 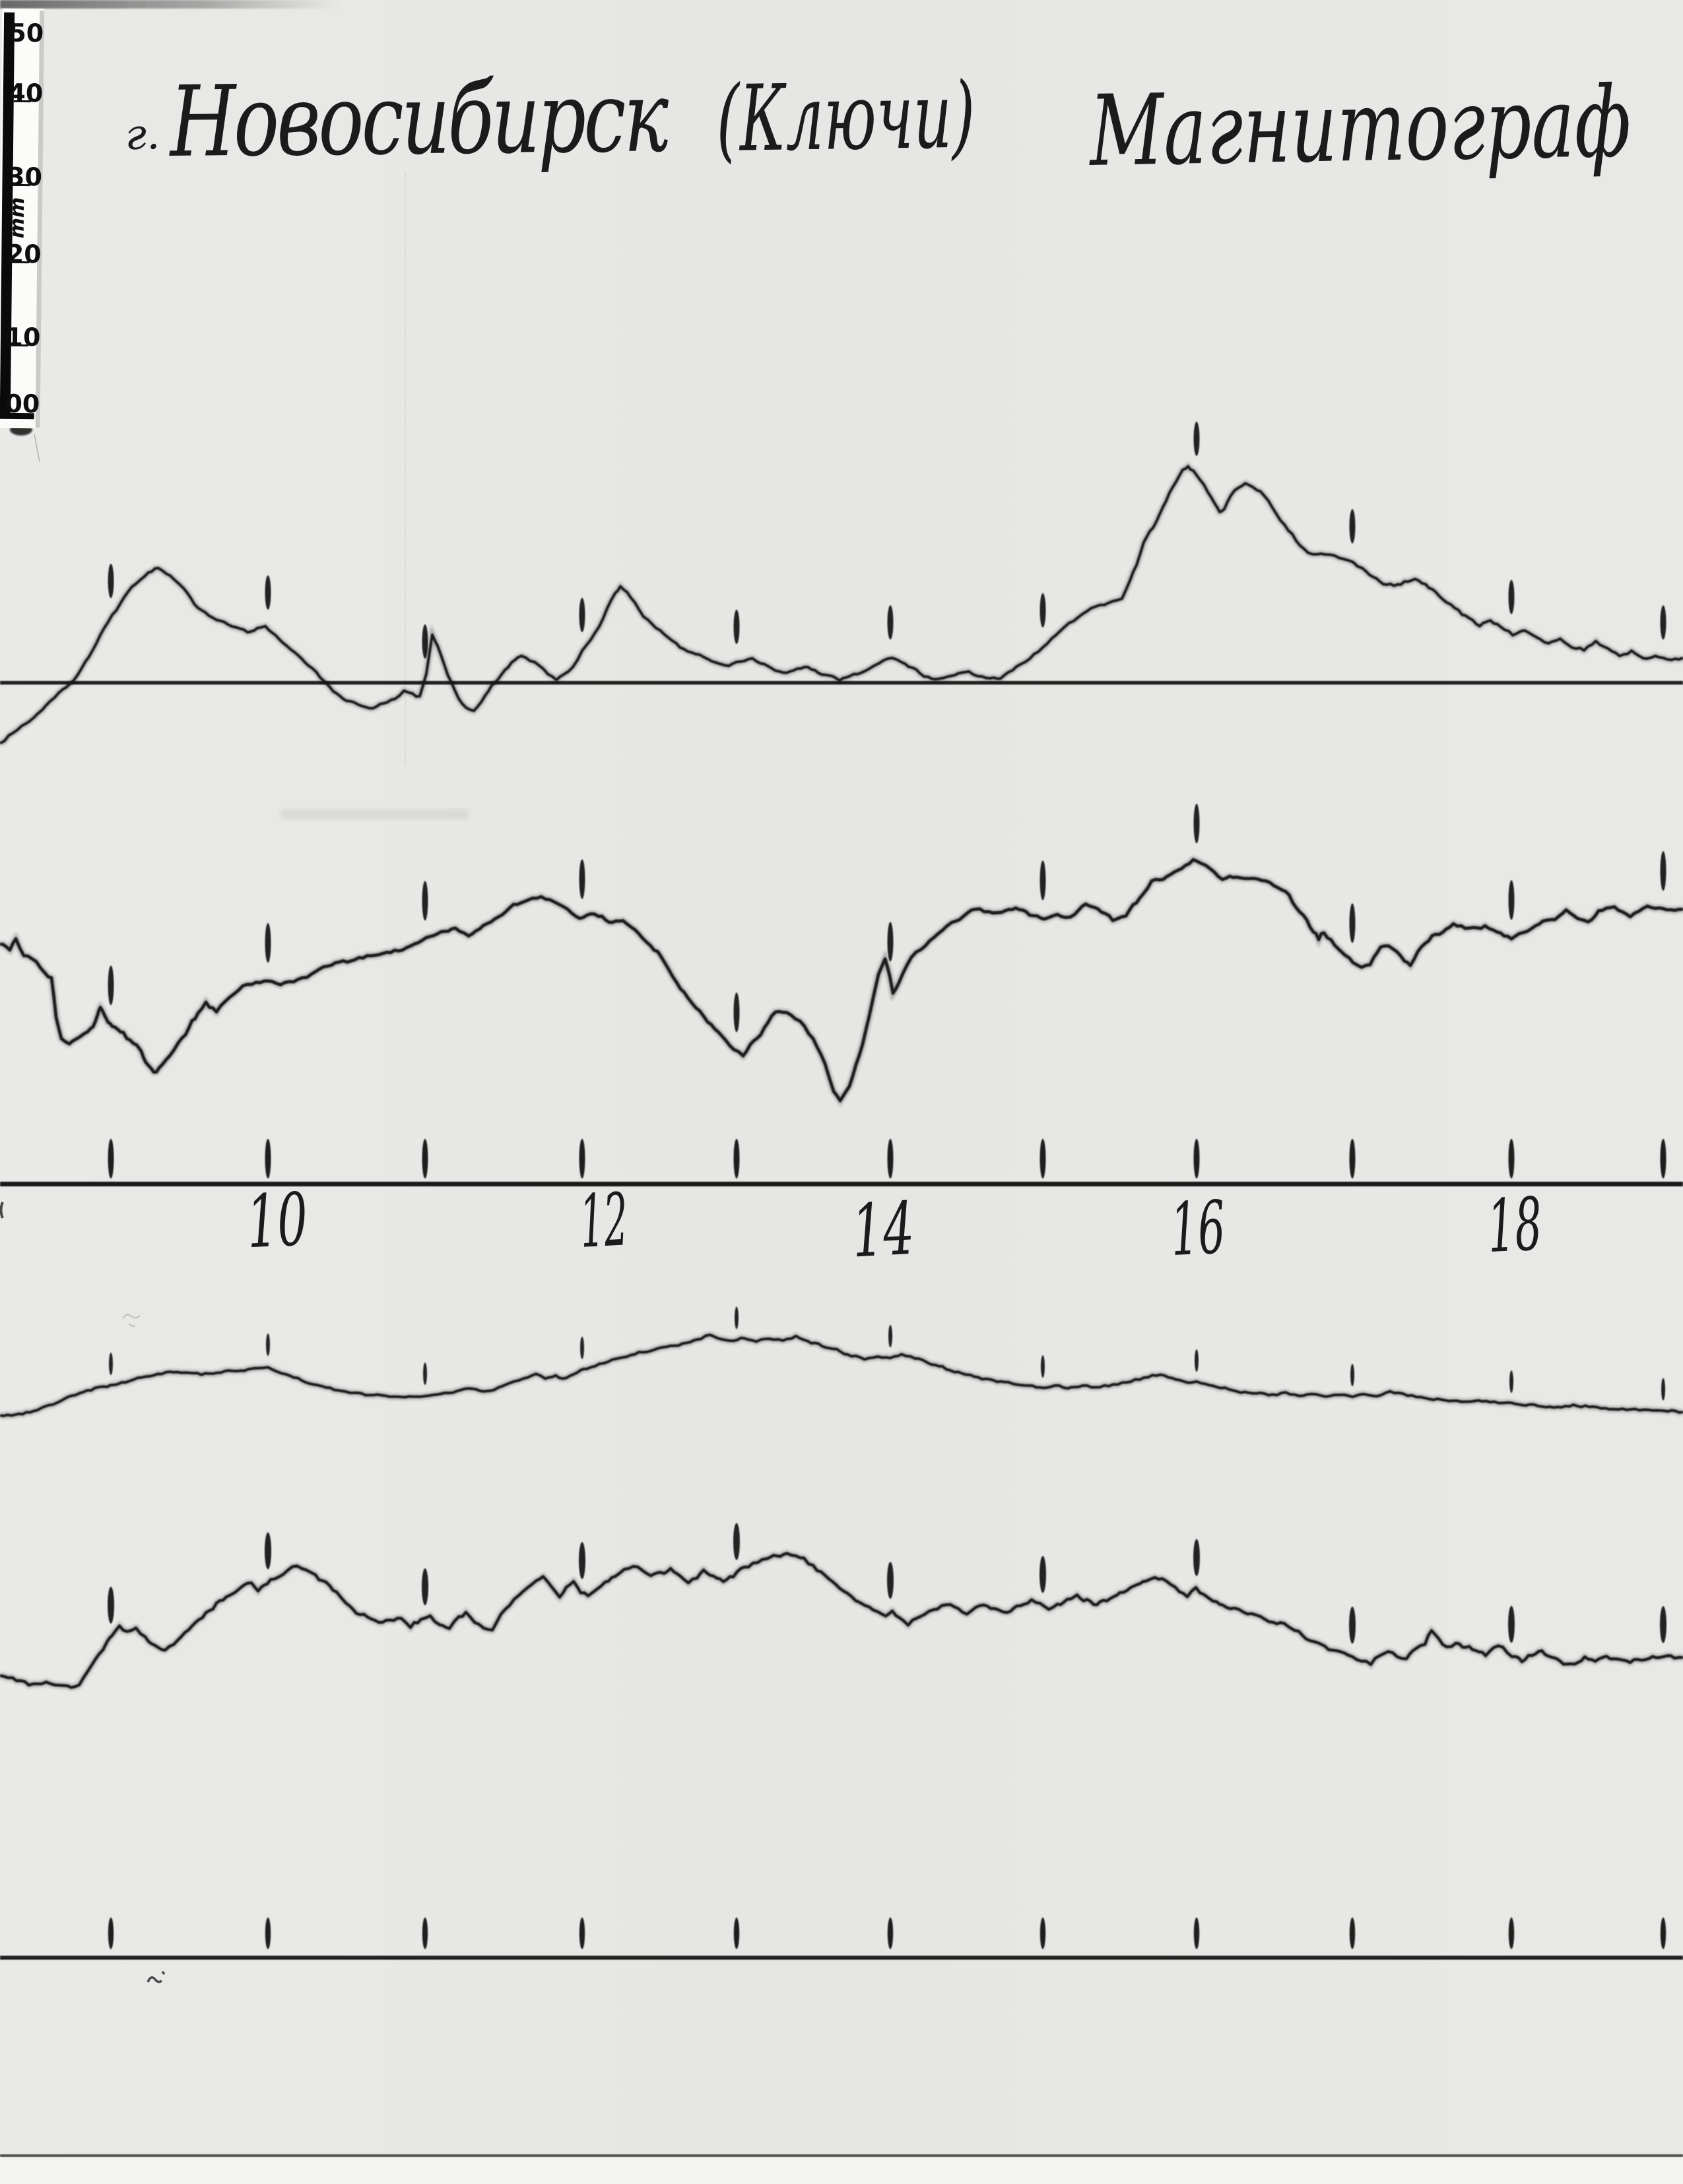 I want to click on scale-strip-edge-shadow, so click(x=40, y=219).